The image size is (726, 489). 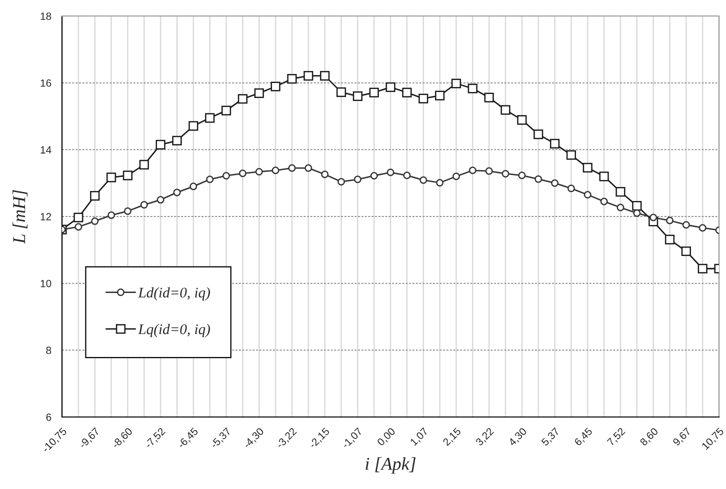 I want to click on x-tick-label: 0,00, so click(x=386, y=437).